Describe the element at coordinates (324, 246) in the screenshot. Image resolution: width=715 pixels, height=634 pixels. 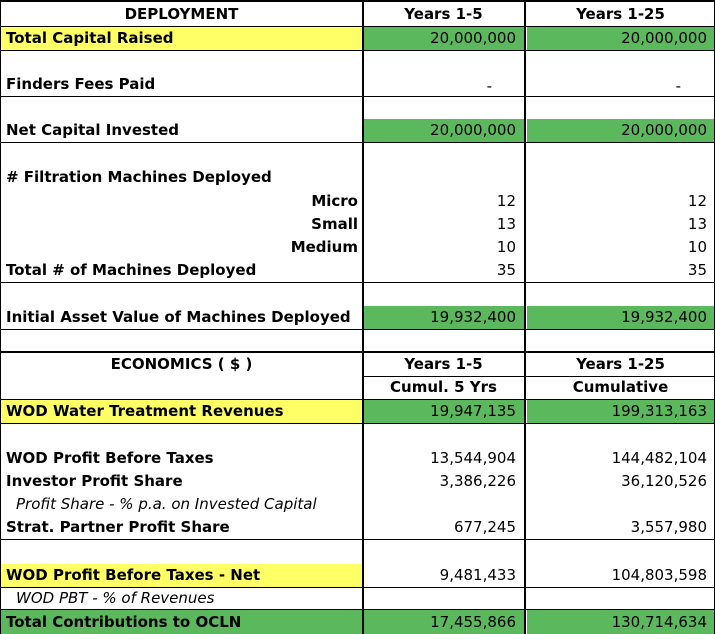
I see `row-label-medium: Medium` at that location.